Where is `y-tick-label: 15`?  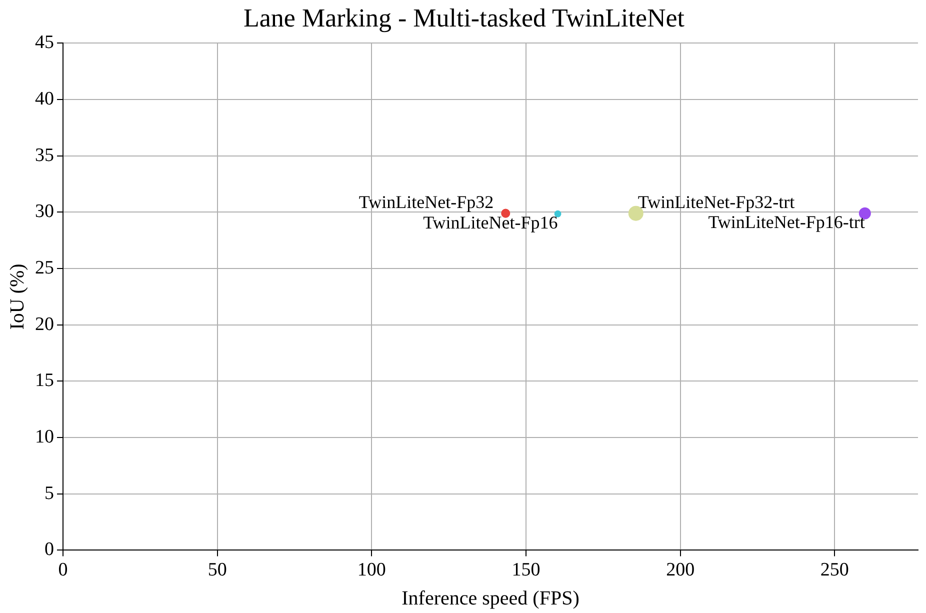
y-tick-label: 15 is located at coordinates (44, 381).